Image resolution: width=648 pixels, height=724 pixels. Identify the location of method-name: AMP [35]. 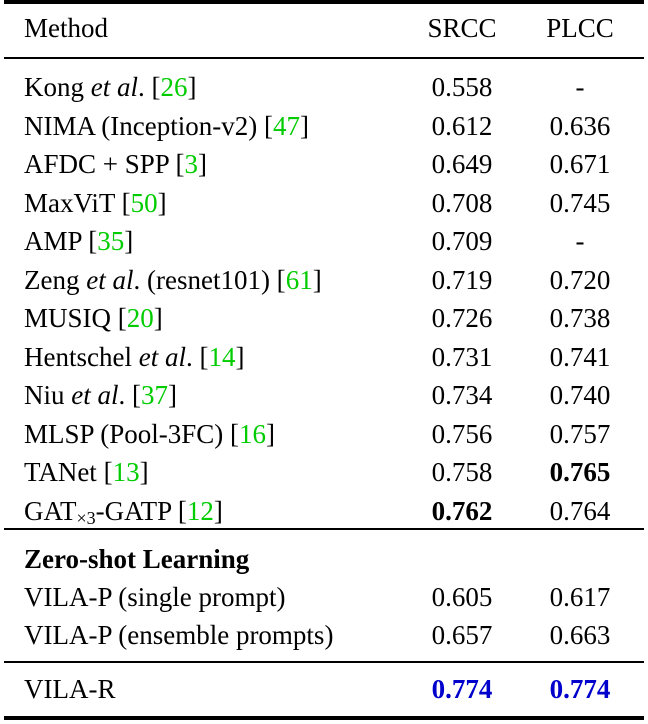
(79, 241).